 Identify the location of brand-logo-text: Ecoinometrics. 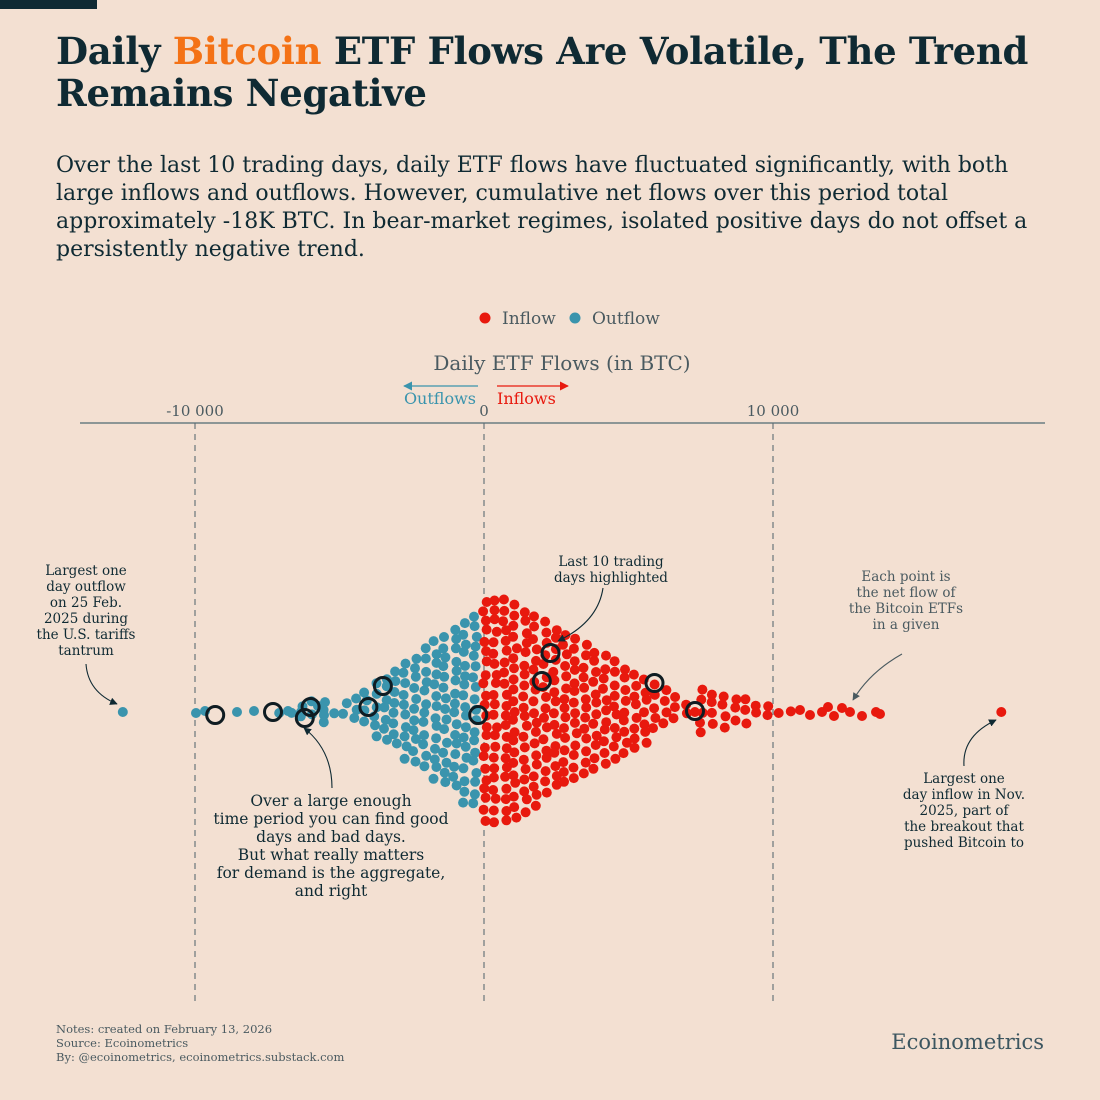
(967, 1042).